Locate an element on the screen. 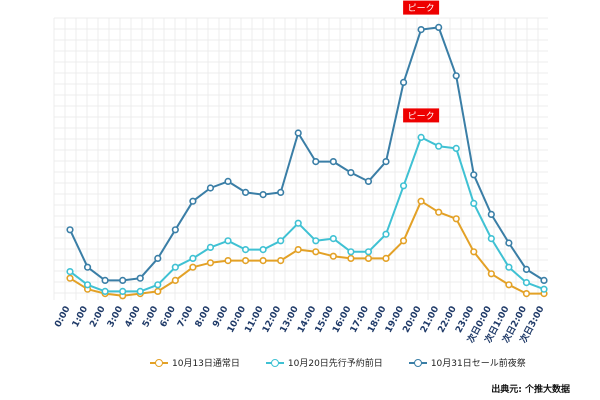 This screenshot has height=400, width=600. x-tick-label: 6:00 is located at coordinates (168, 317).